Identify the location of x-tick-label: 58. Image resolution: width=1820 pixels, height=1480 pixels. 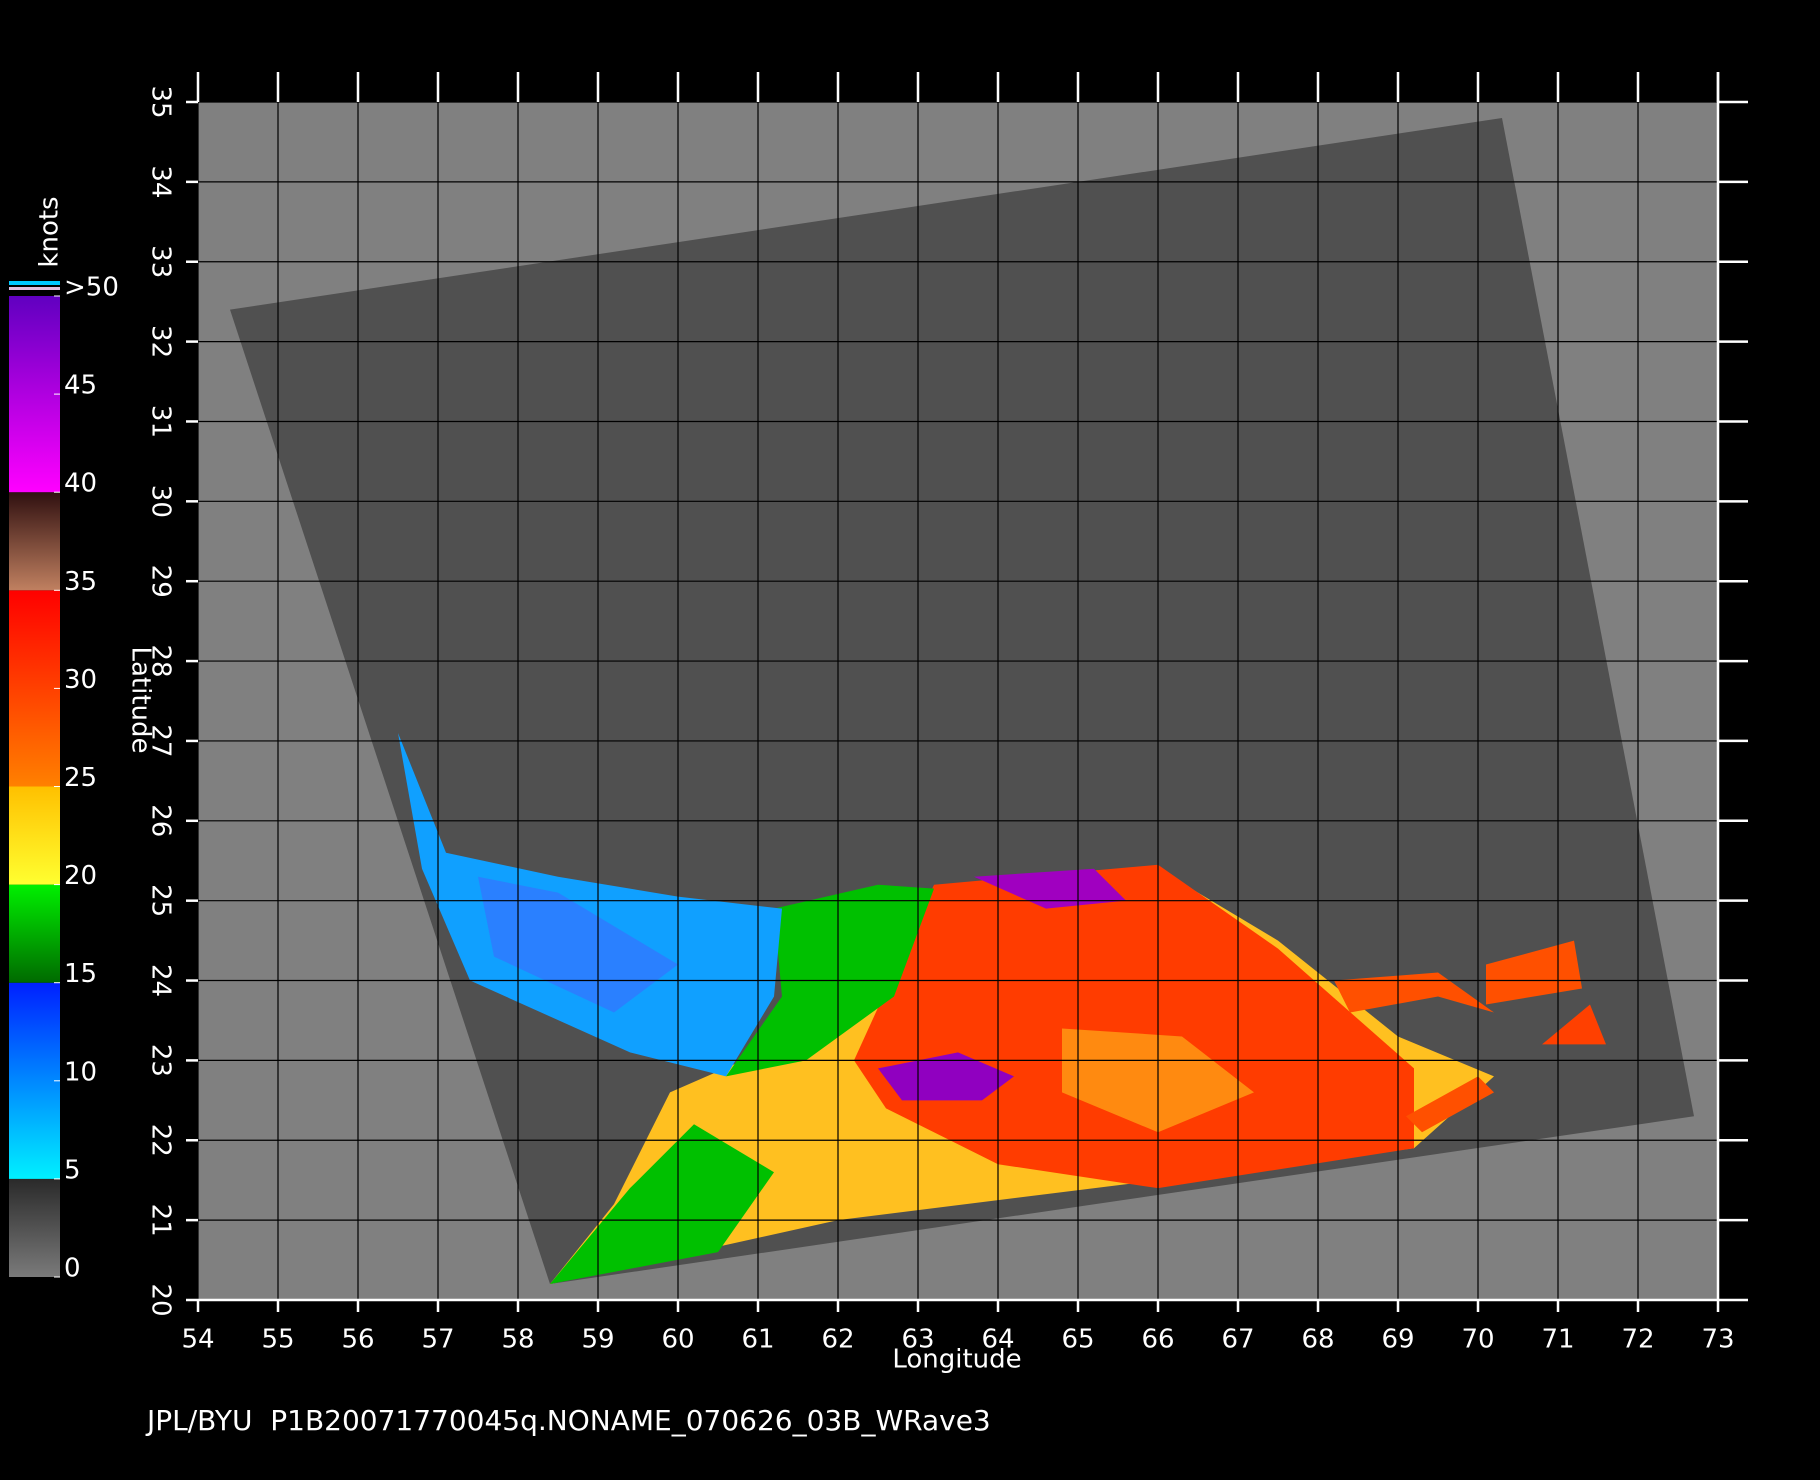
(517, 1340).